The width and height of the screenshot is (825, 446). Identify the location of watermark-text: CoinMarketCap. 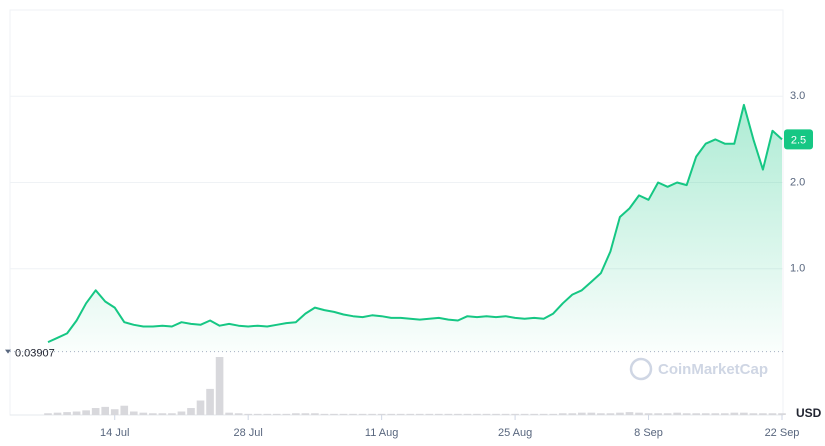
(713, 369).